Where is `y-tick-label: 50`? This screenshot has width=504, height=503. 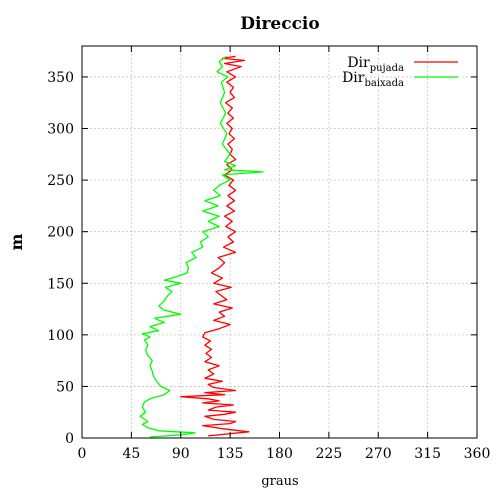
y-tick-label: 50 is located at coordinates (65, 387).